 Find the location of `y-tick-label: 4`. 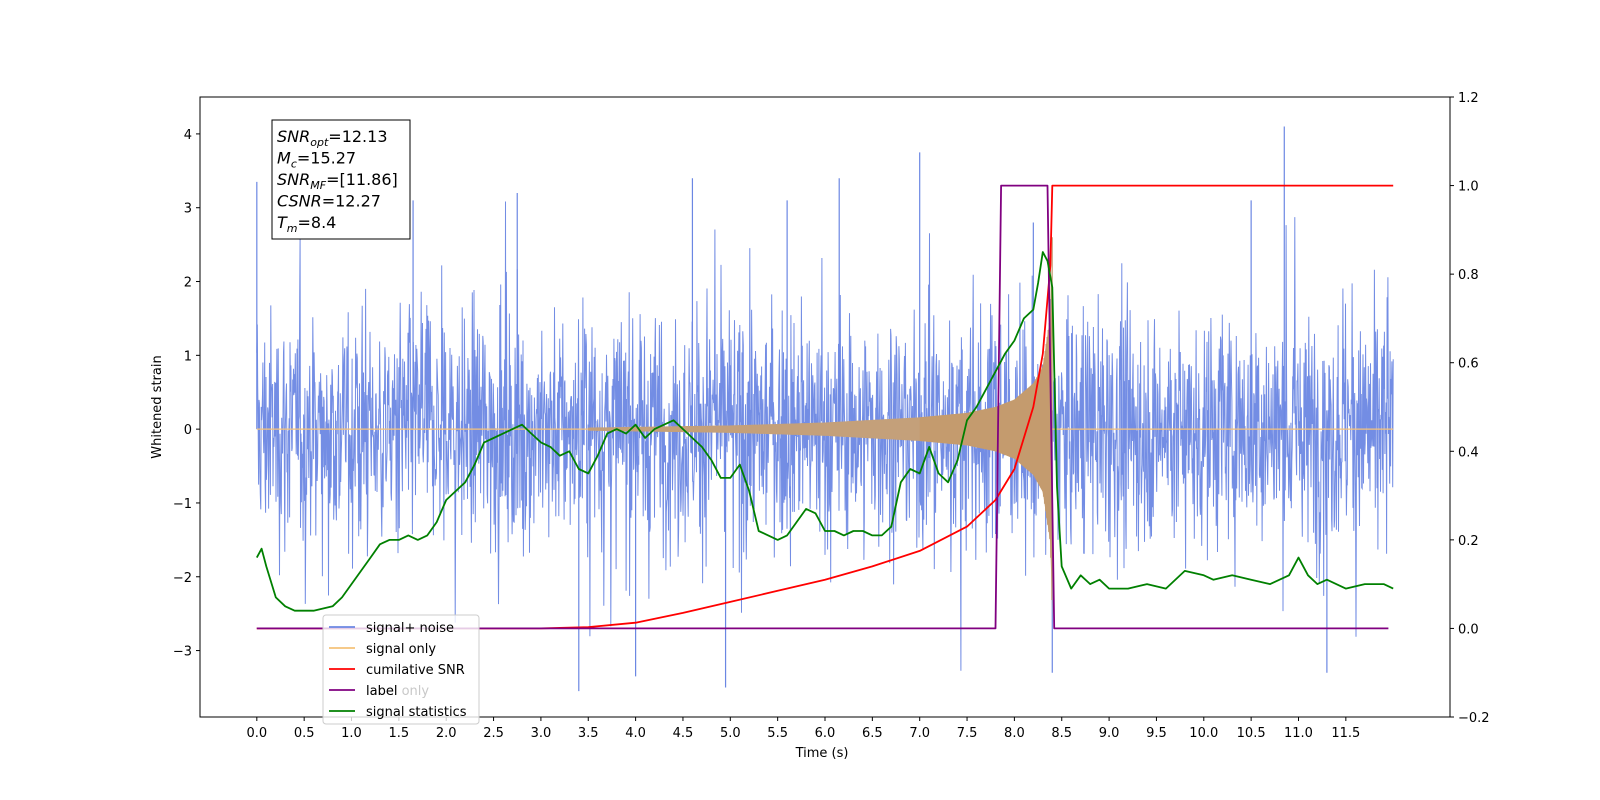

y-tick-label: 4 is located at coordinates (188, 135).